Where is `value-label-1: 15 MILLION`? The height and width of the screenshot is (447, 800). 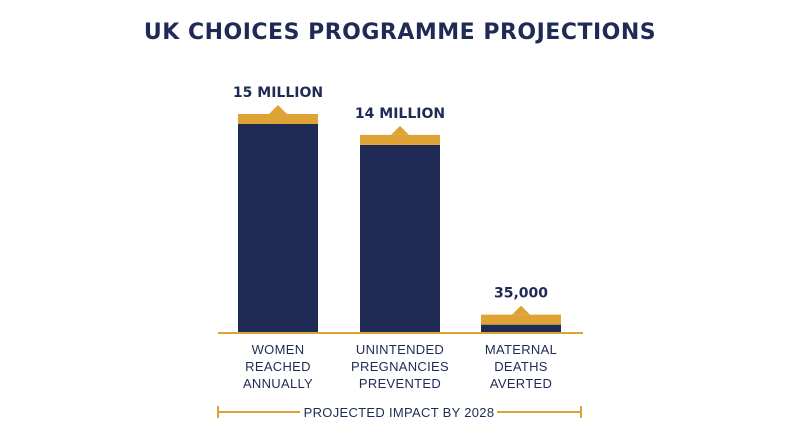
value-label-1: 15 MILLION is located at coordinates (278, 93).